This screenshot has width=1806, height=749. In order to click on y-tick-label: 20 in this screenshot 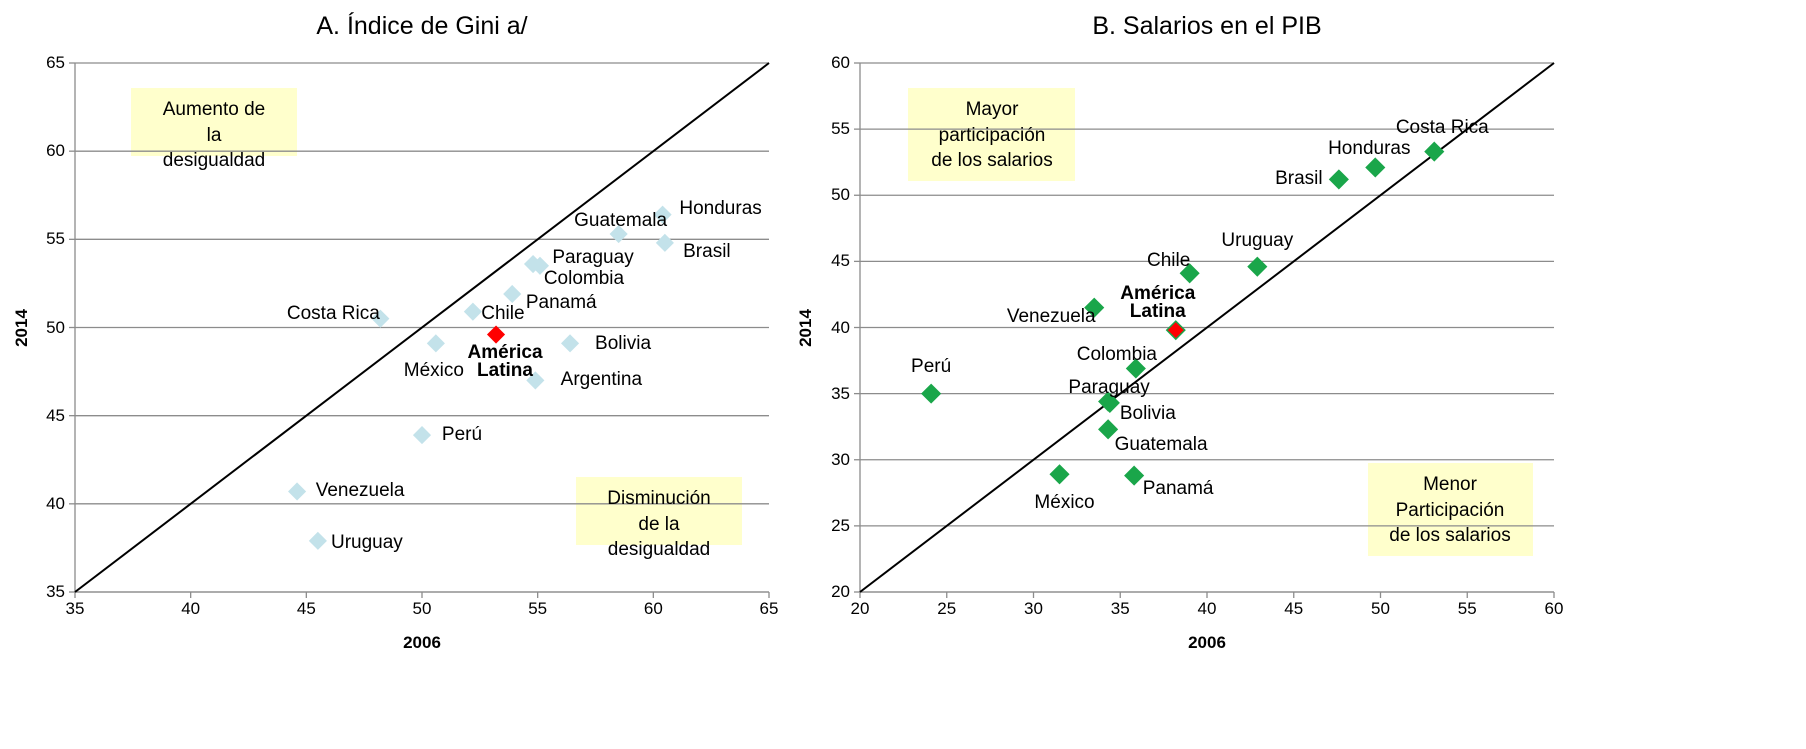, I will do `click(840, 591)`.